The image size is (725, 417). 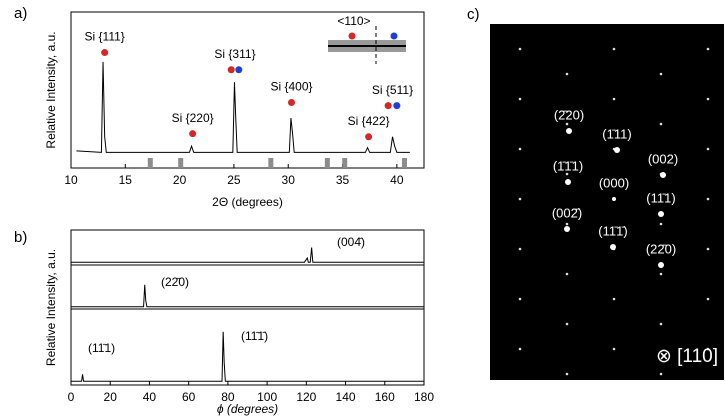 I want to click on spot-label: (002̄), so click(x=567, y=212).